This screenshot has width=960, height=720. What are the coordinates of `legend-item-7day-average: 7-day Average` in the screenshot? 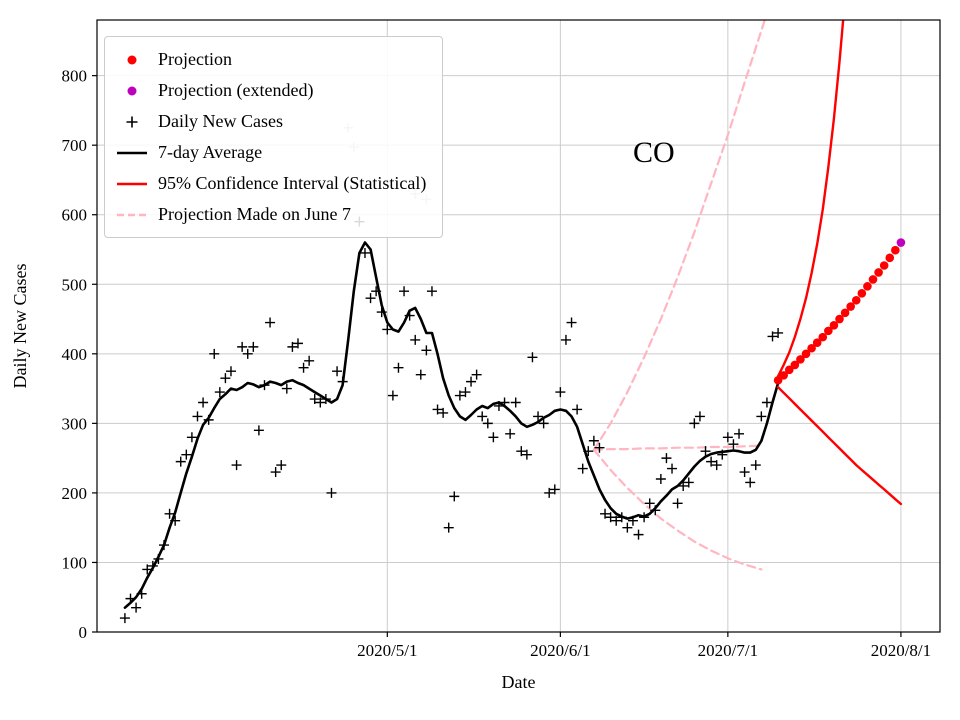 It's located at (270, 152).